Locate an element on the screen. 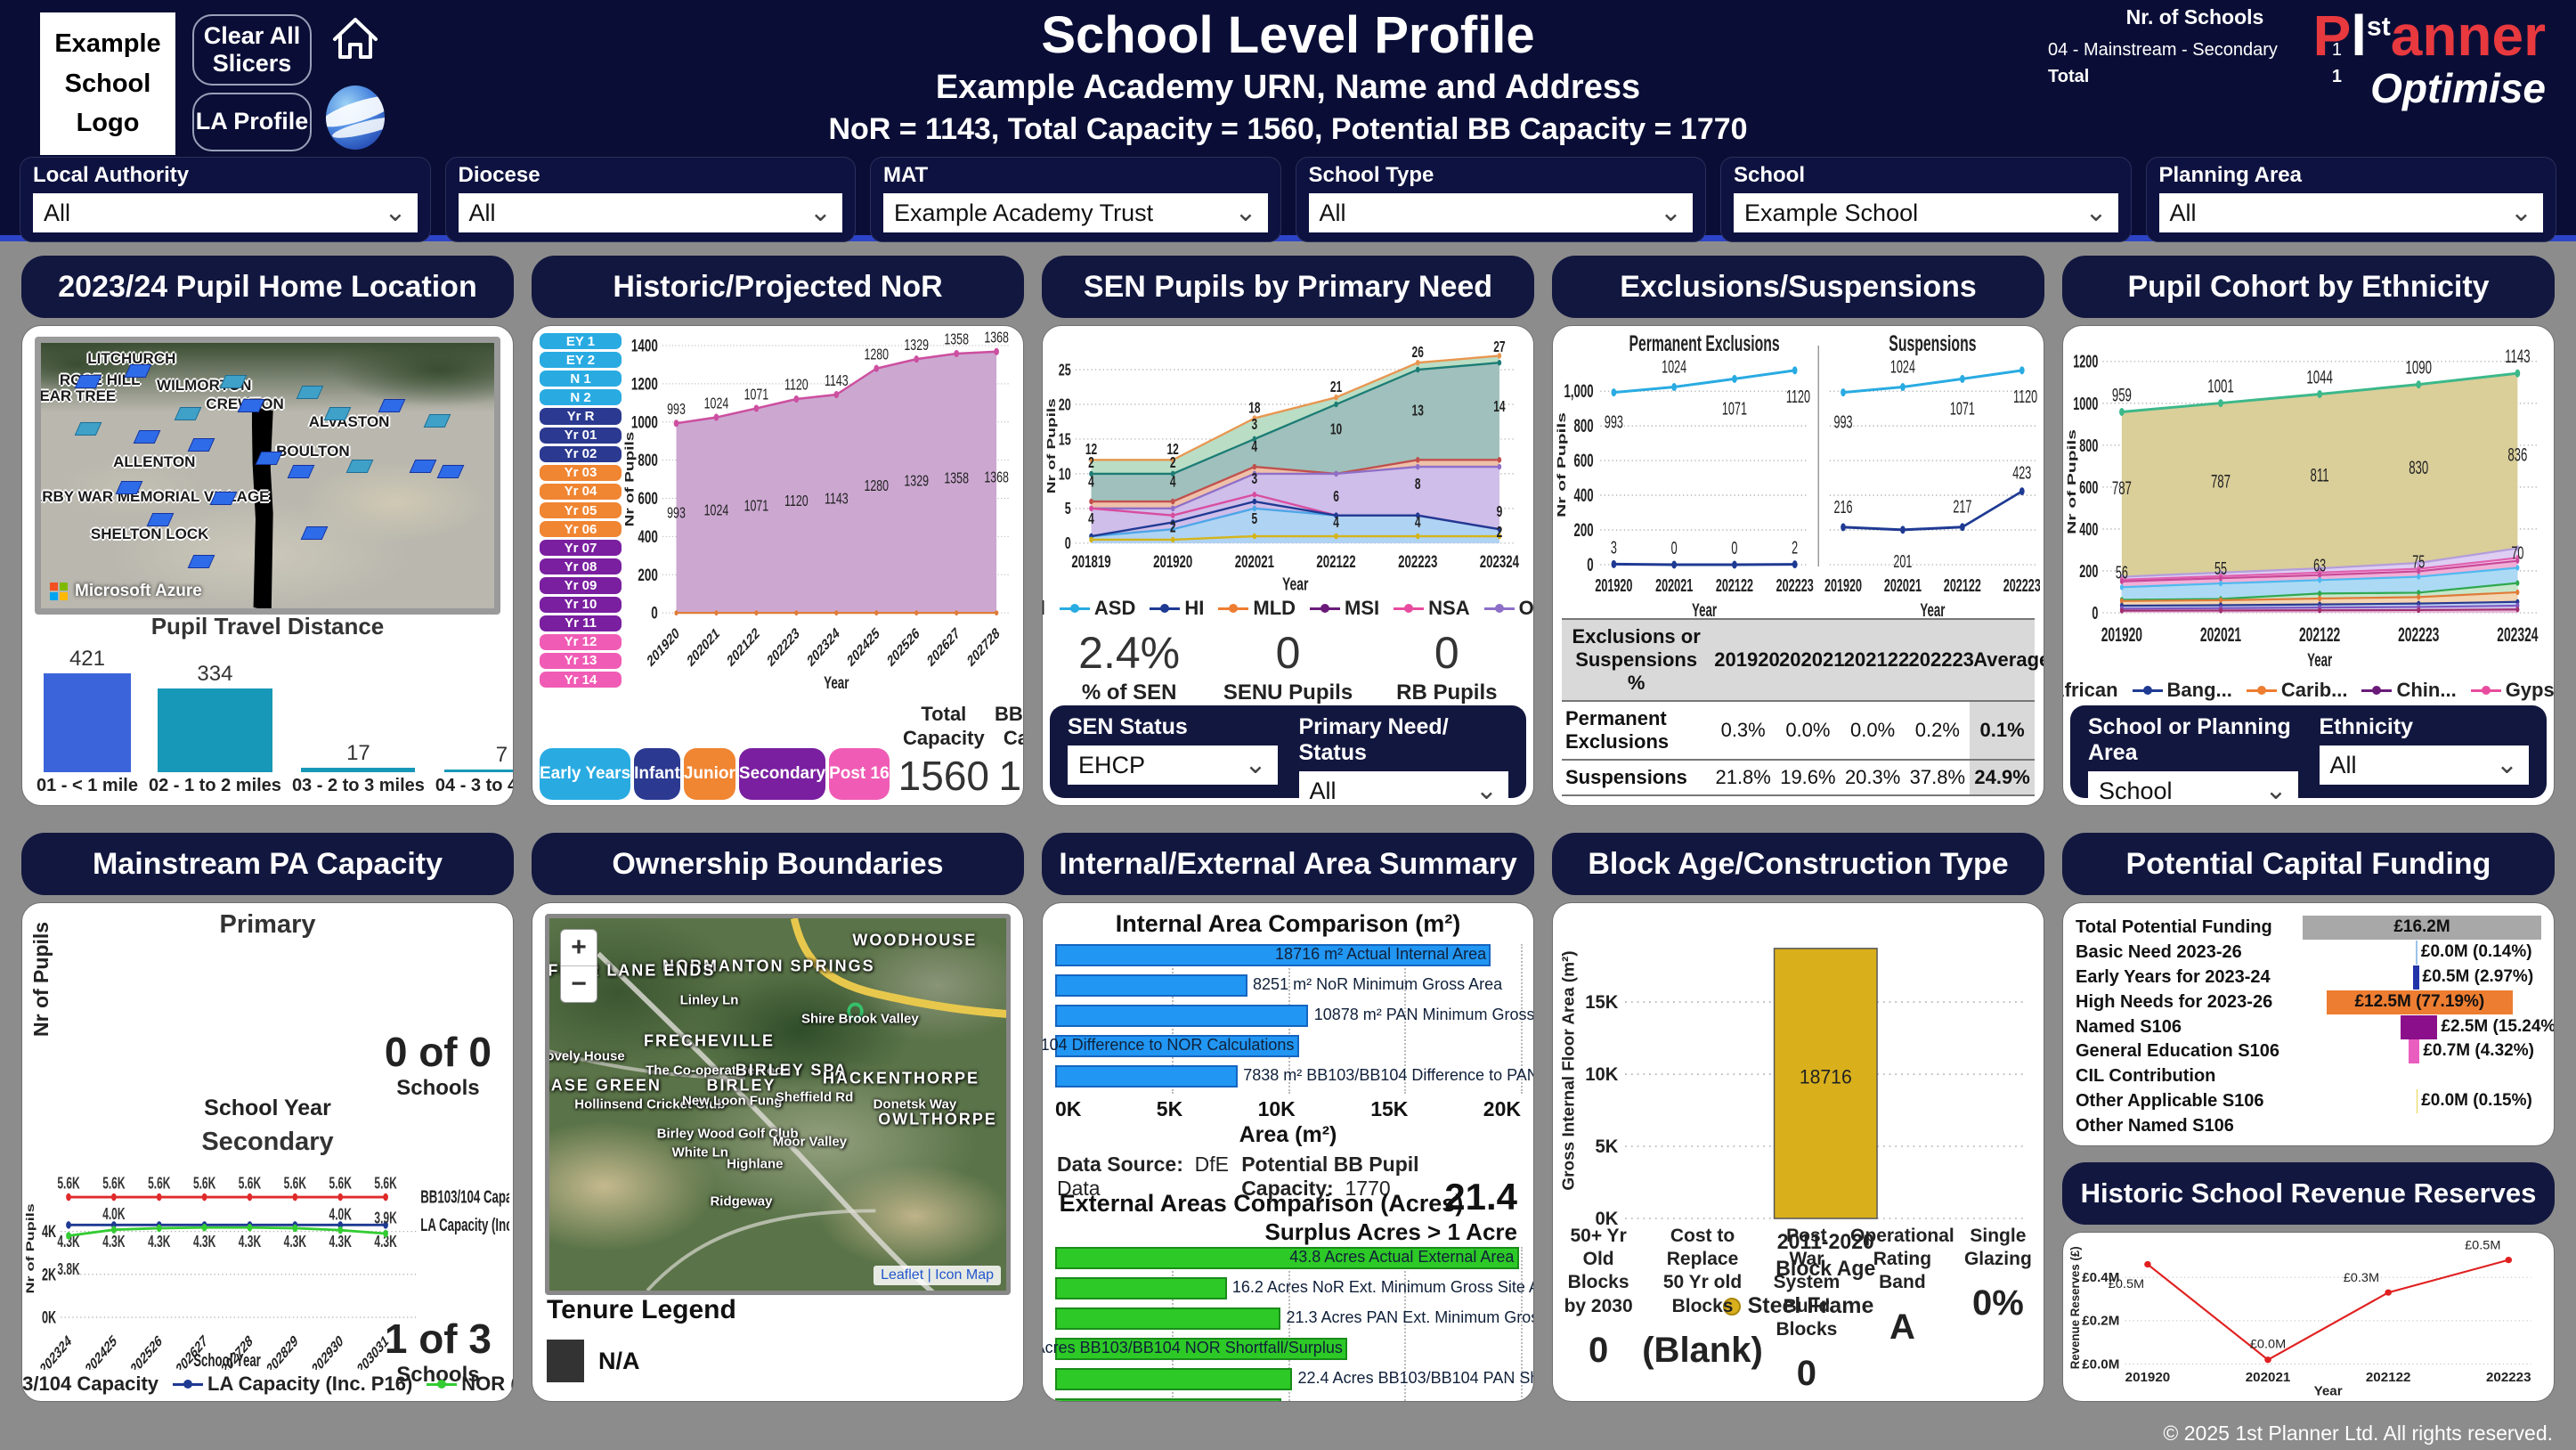 This screenshot has width=2576, height=1450. zoom-in-button: + is located at coordinates (579, 948).